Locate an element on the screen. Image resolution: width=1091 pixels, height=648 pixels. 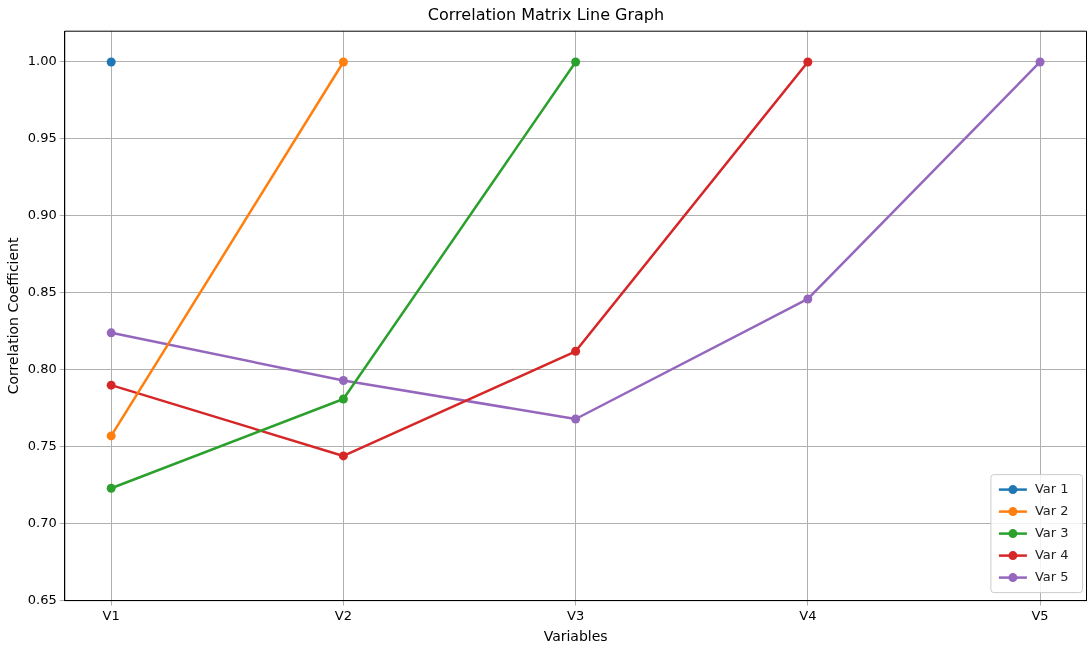
legend-label: Var 4 is located at coordinates (1051, 554).